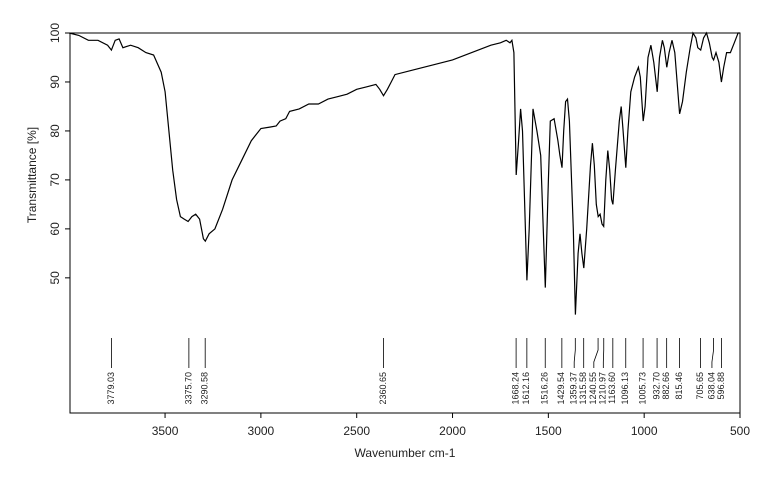 Image resolution: width=768 pixels, height=478 pixels. Describe the element at coordinates (740, 431) in the screenshot. I see `x-tick-label: 500` at that location.